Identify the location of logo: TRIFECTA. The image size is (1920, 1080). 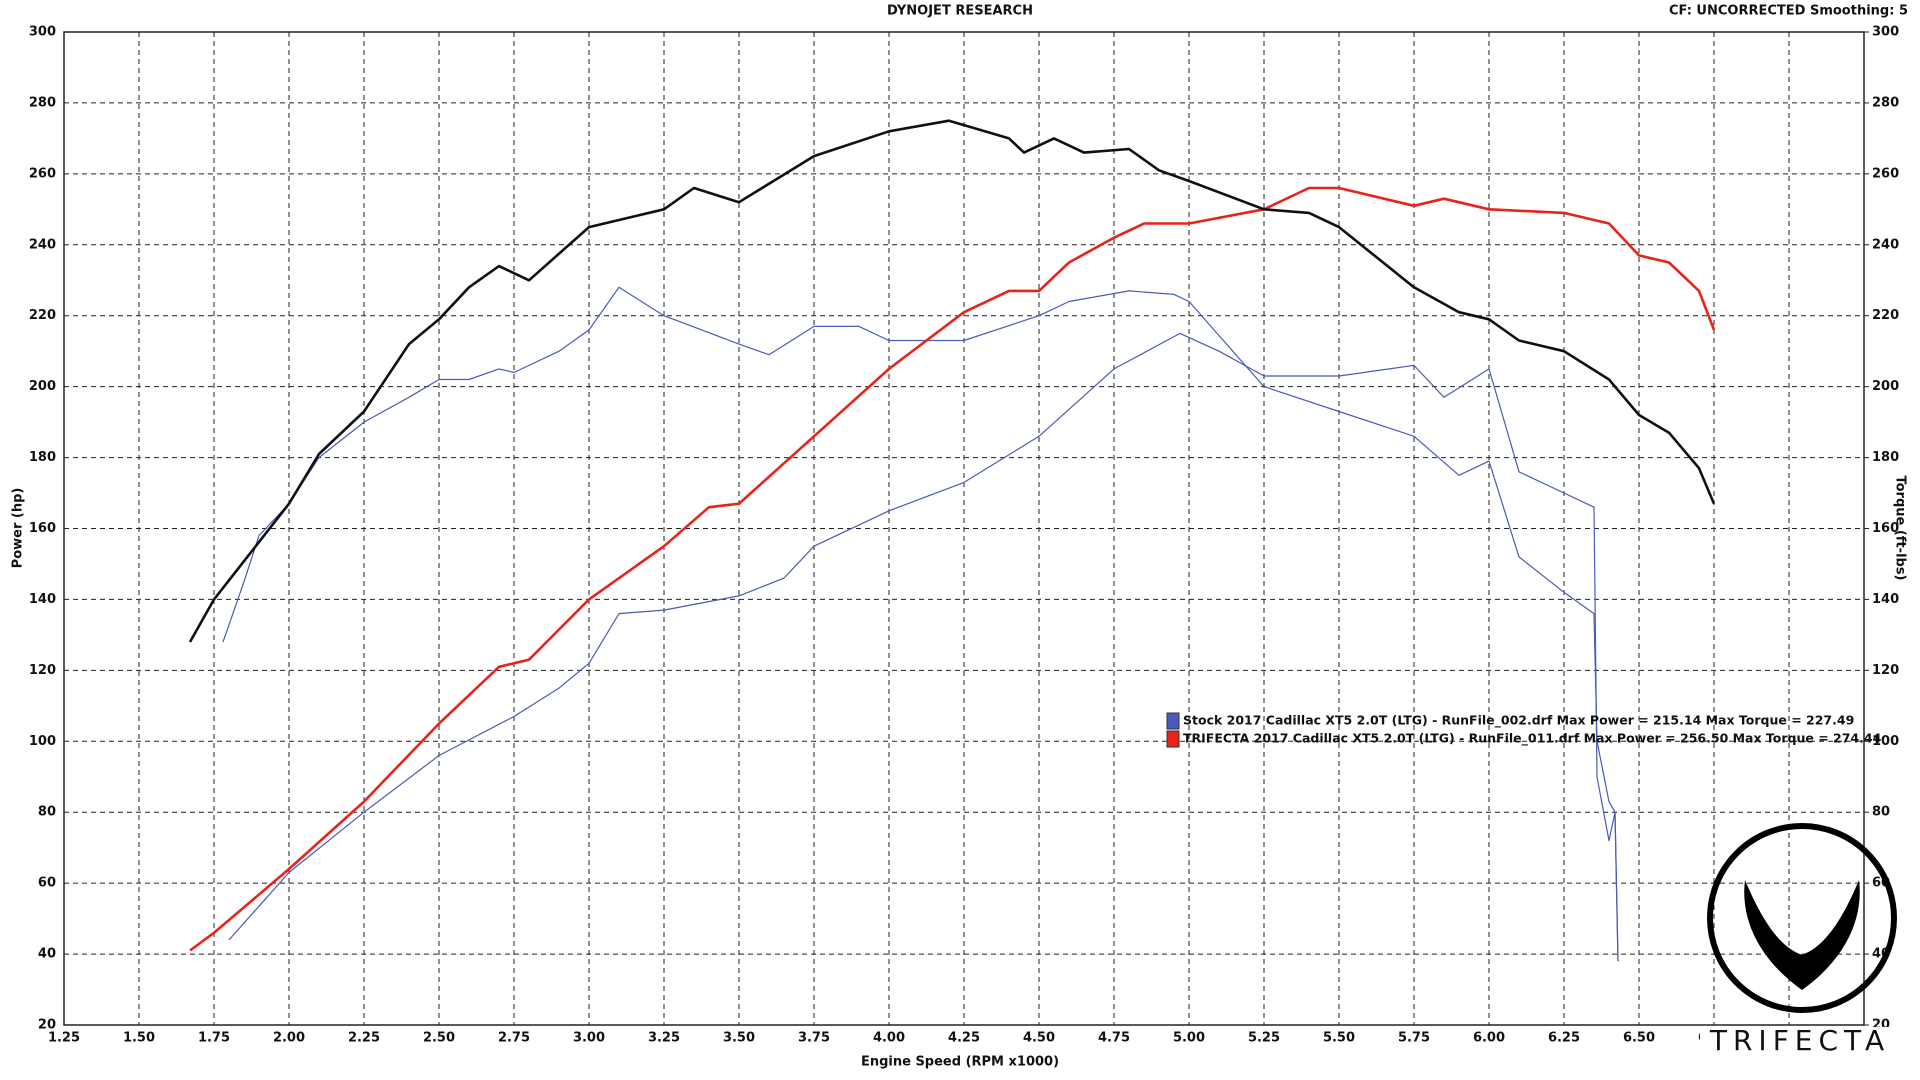
(1800, 940).